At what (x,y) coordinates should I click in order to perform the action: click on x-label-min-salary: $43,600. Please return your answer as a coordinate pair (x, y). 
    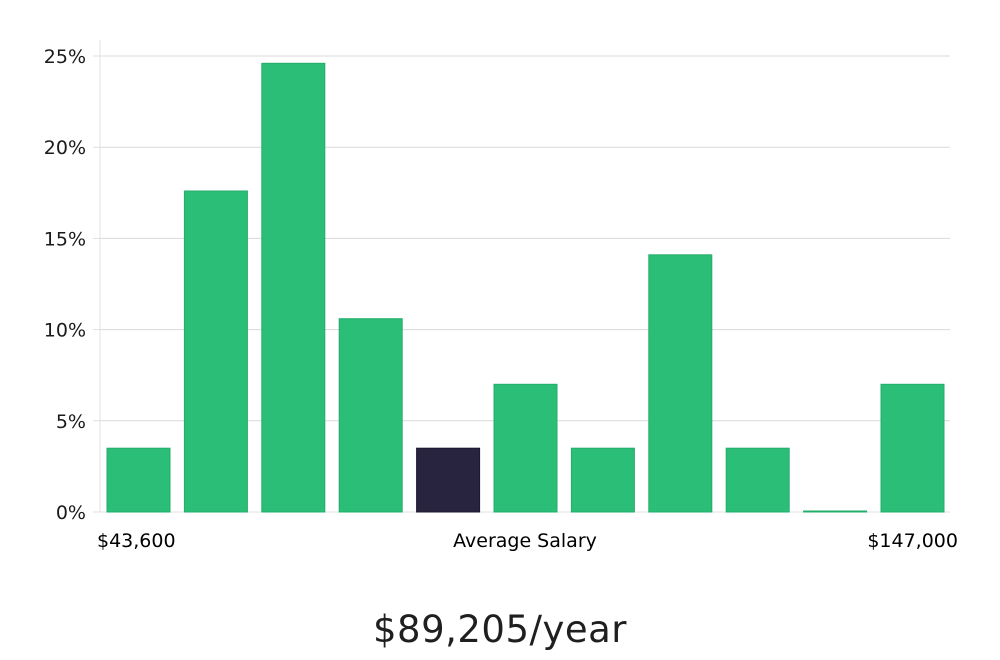
    Looking at the image, I should click on (136, 541).